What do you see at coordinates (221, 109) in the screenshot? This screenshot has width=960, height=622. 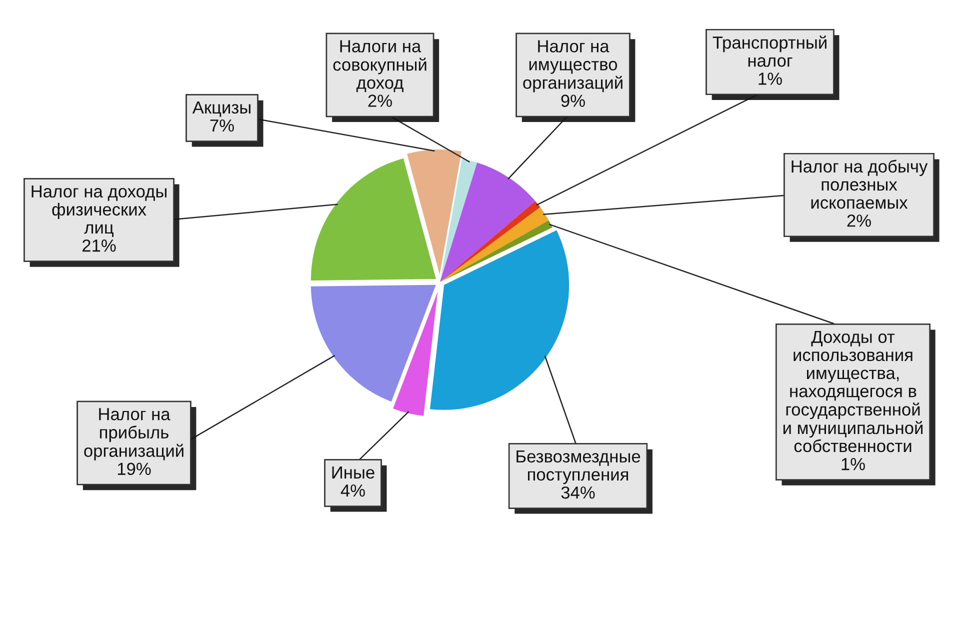 I see `slice-label: Акцизы` at bounding box center [221, 109].